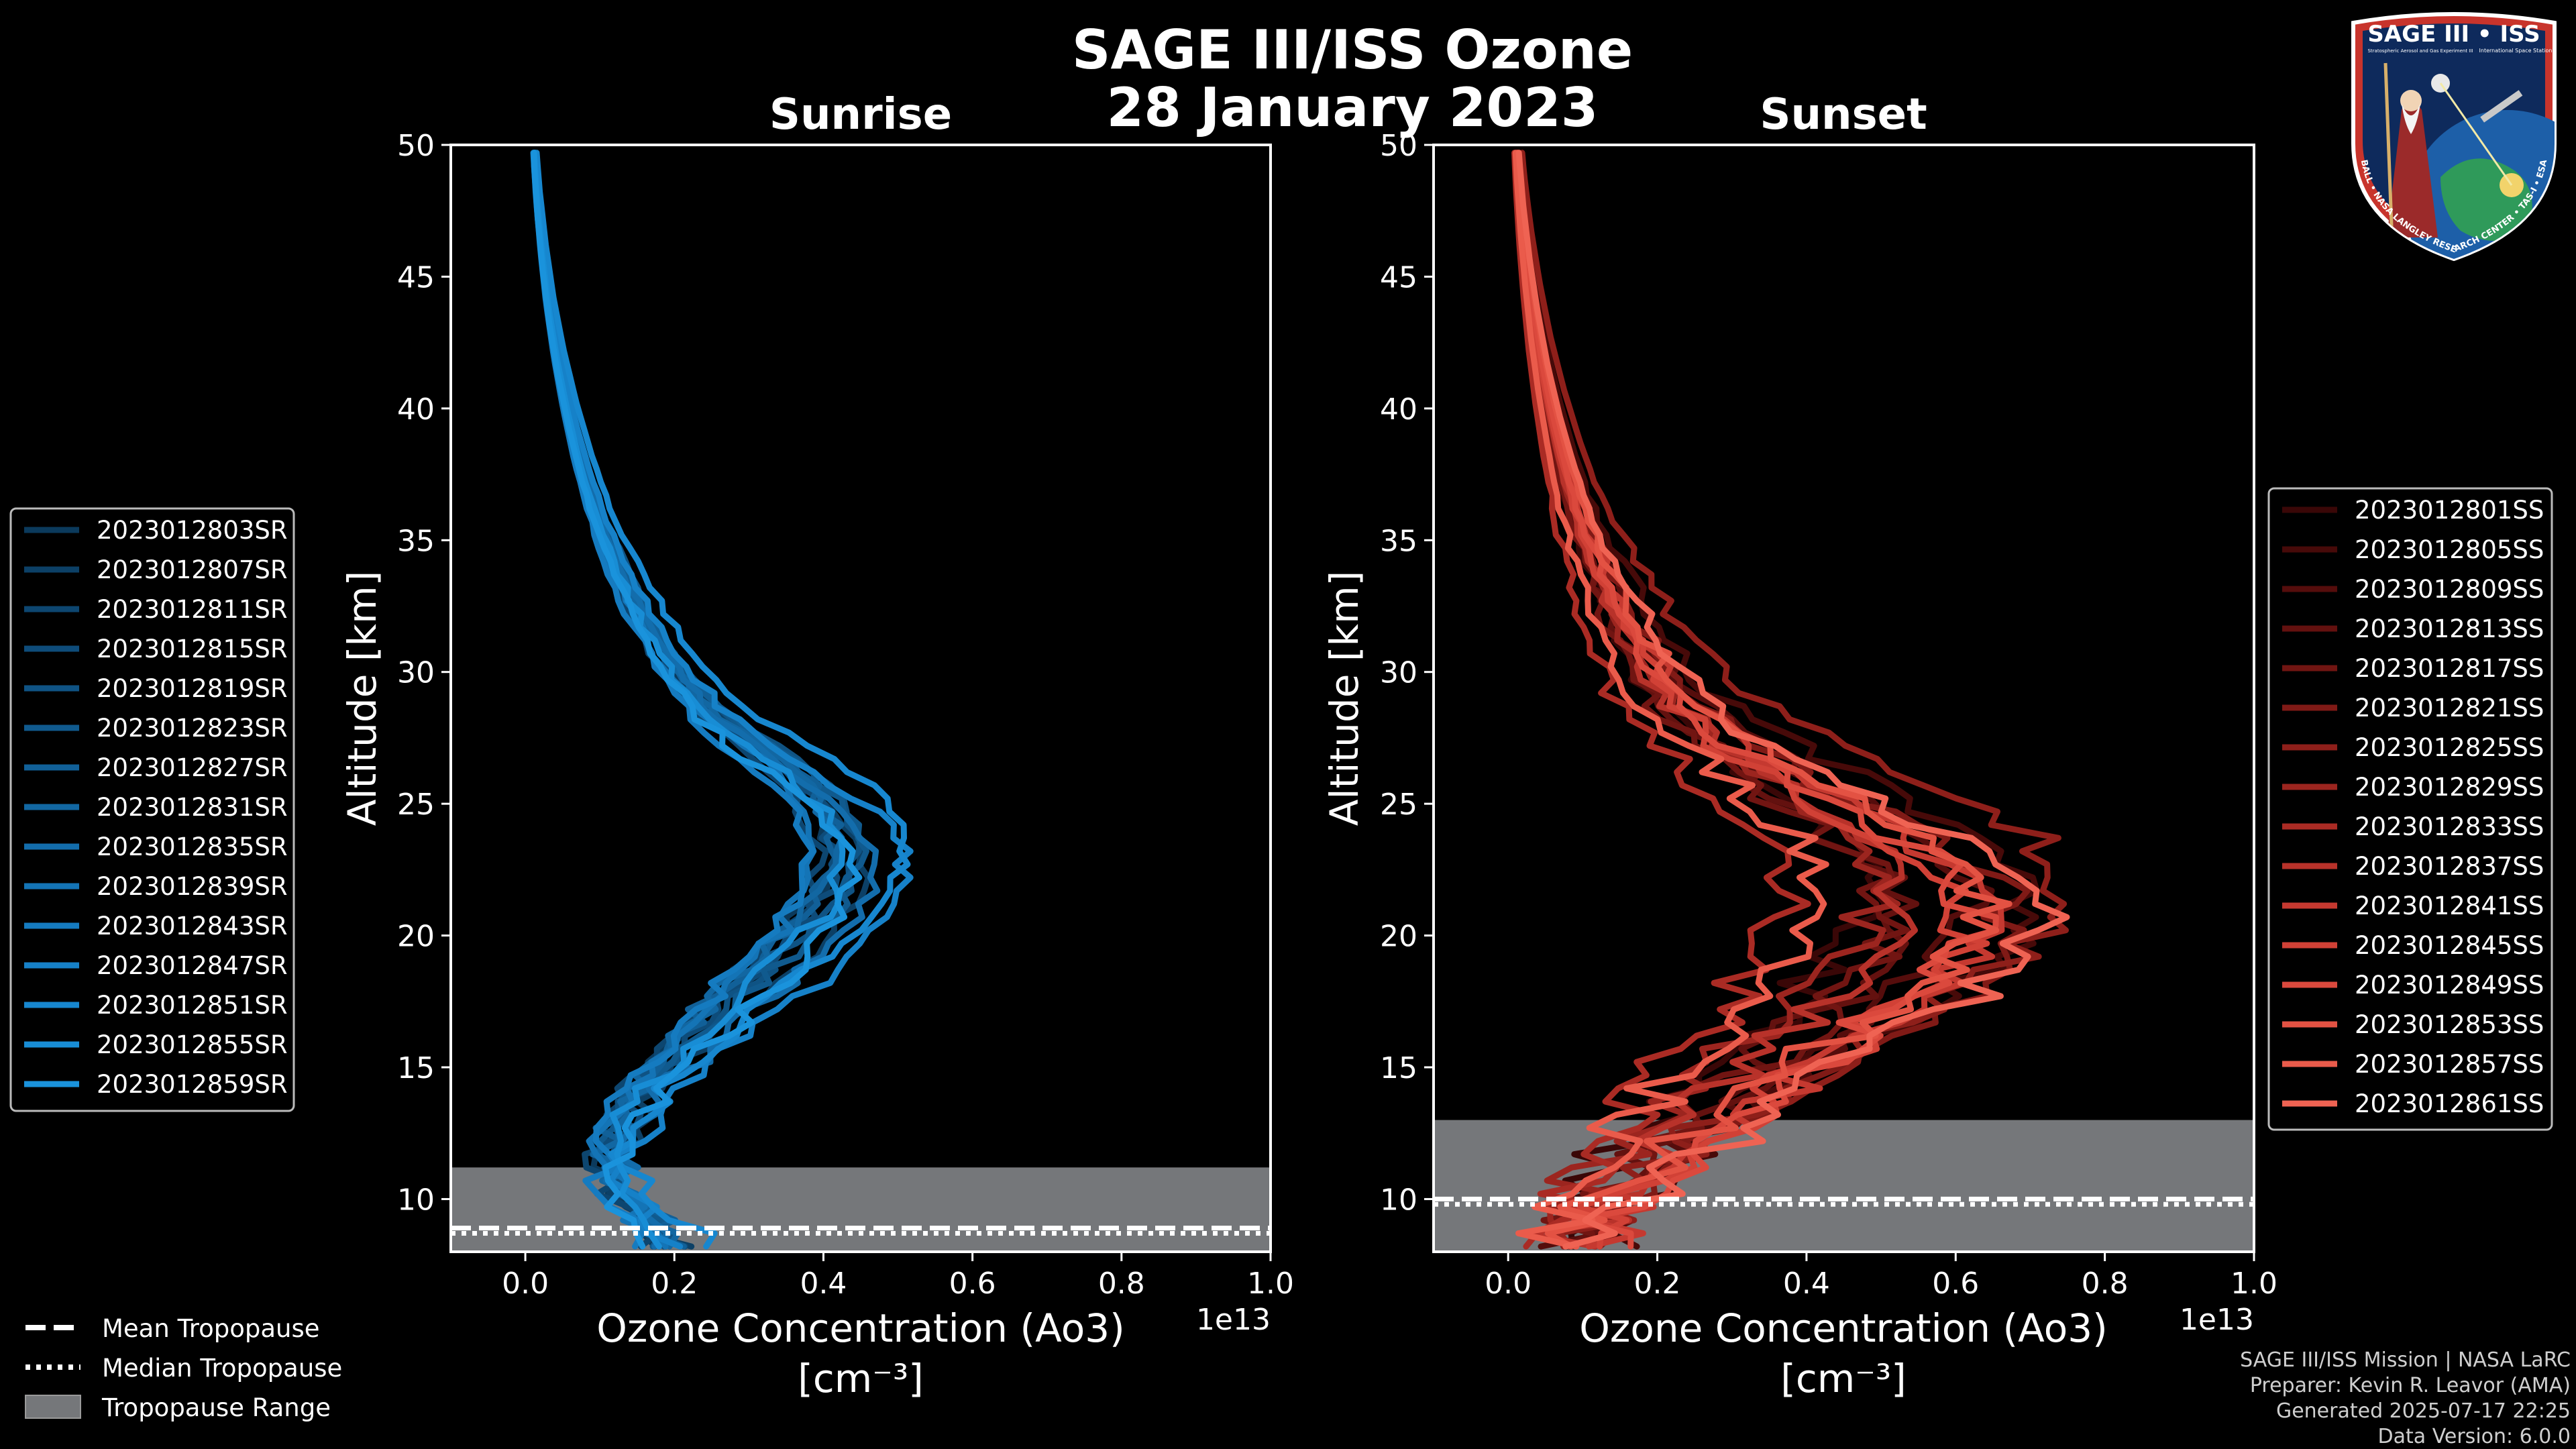 This screenshot has width=2576, height=1449. Describe the element at coordinates (192, 530) in the screenshot. I see `legend-label: 2023012803SR` at that location.